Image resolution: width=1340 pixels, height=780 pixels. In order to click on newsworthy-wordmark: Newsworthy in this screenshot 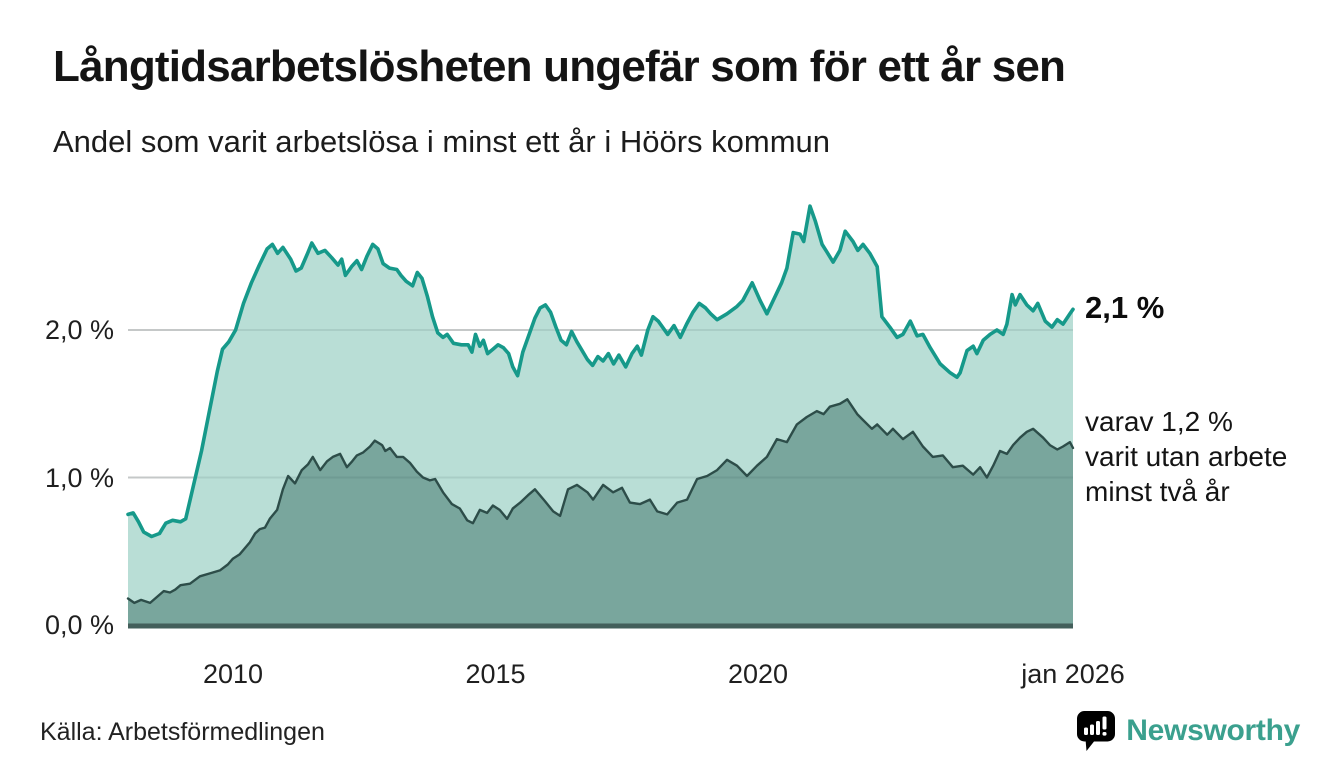, I will do `click(1213, 730)`.